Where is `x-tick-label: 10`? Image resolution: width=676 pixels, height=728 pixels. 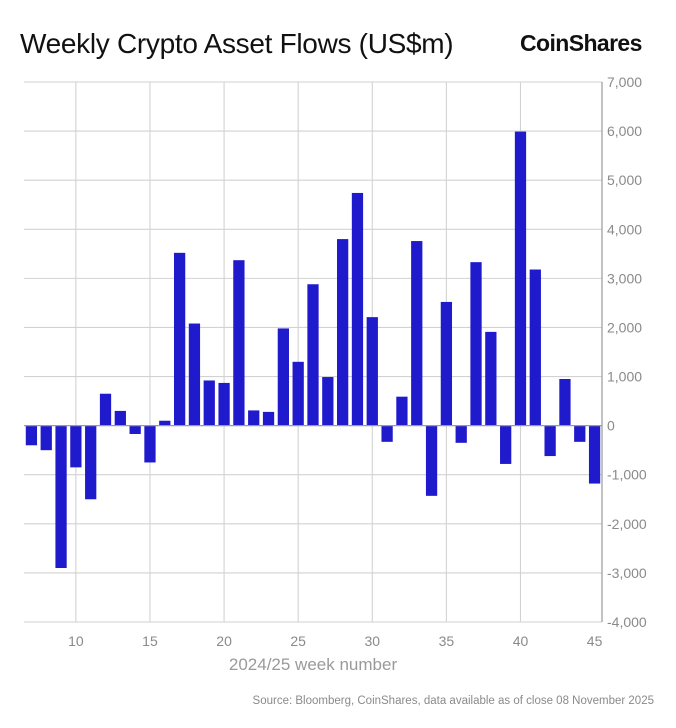
x-tick-label: 10 is located at coordinates (76, 641).